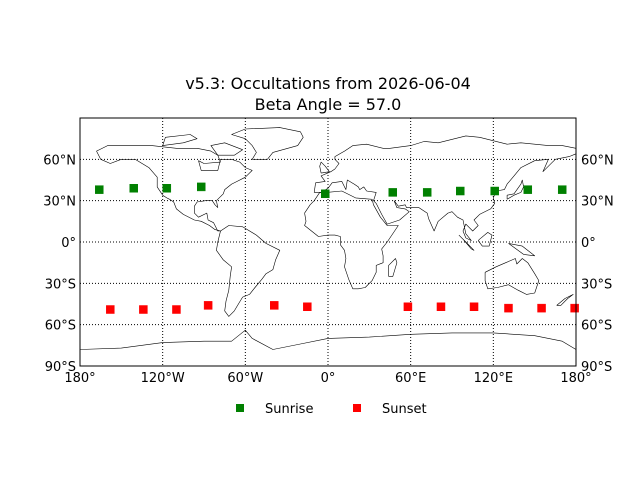  I want to click on y-tick-label-right: 60°S, so click(596, 326).